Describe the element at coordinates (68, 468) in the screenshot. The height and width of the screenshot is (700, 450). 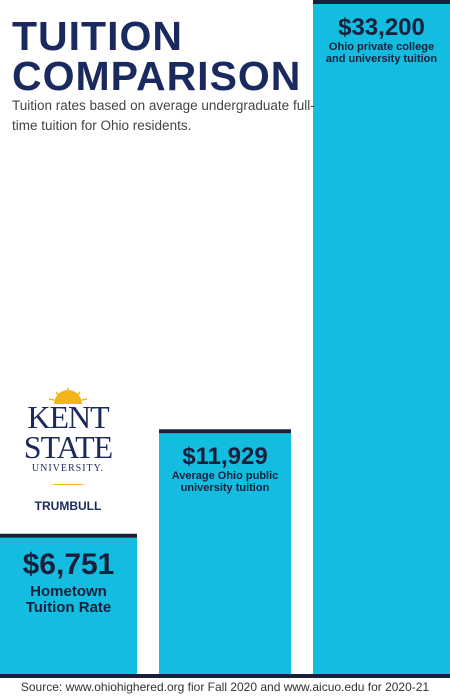
I see `logo-line: UNIVERSITY.` at that location.